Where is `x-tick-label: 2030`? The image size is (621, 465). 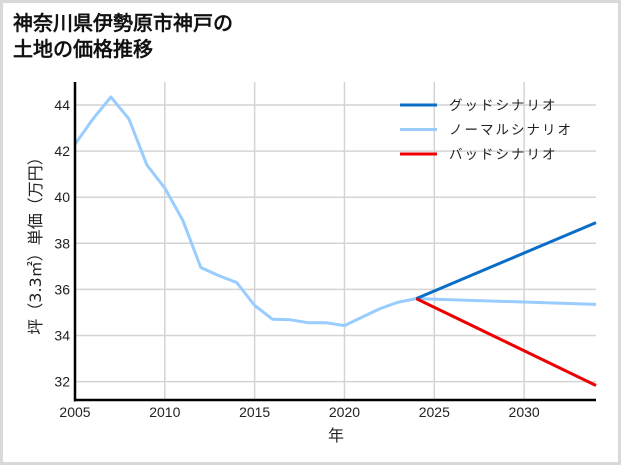 x-tick-label: 2030 is located at coordinates (524, 412).